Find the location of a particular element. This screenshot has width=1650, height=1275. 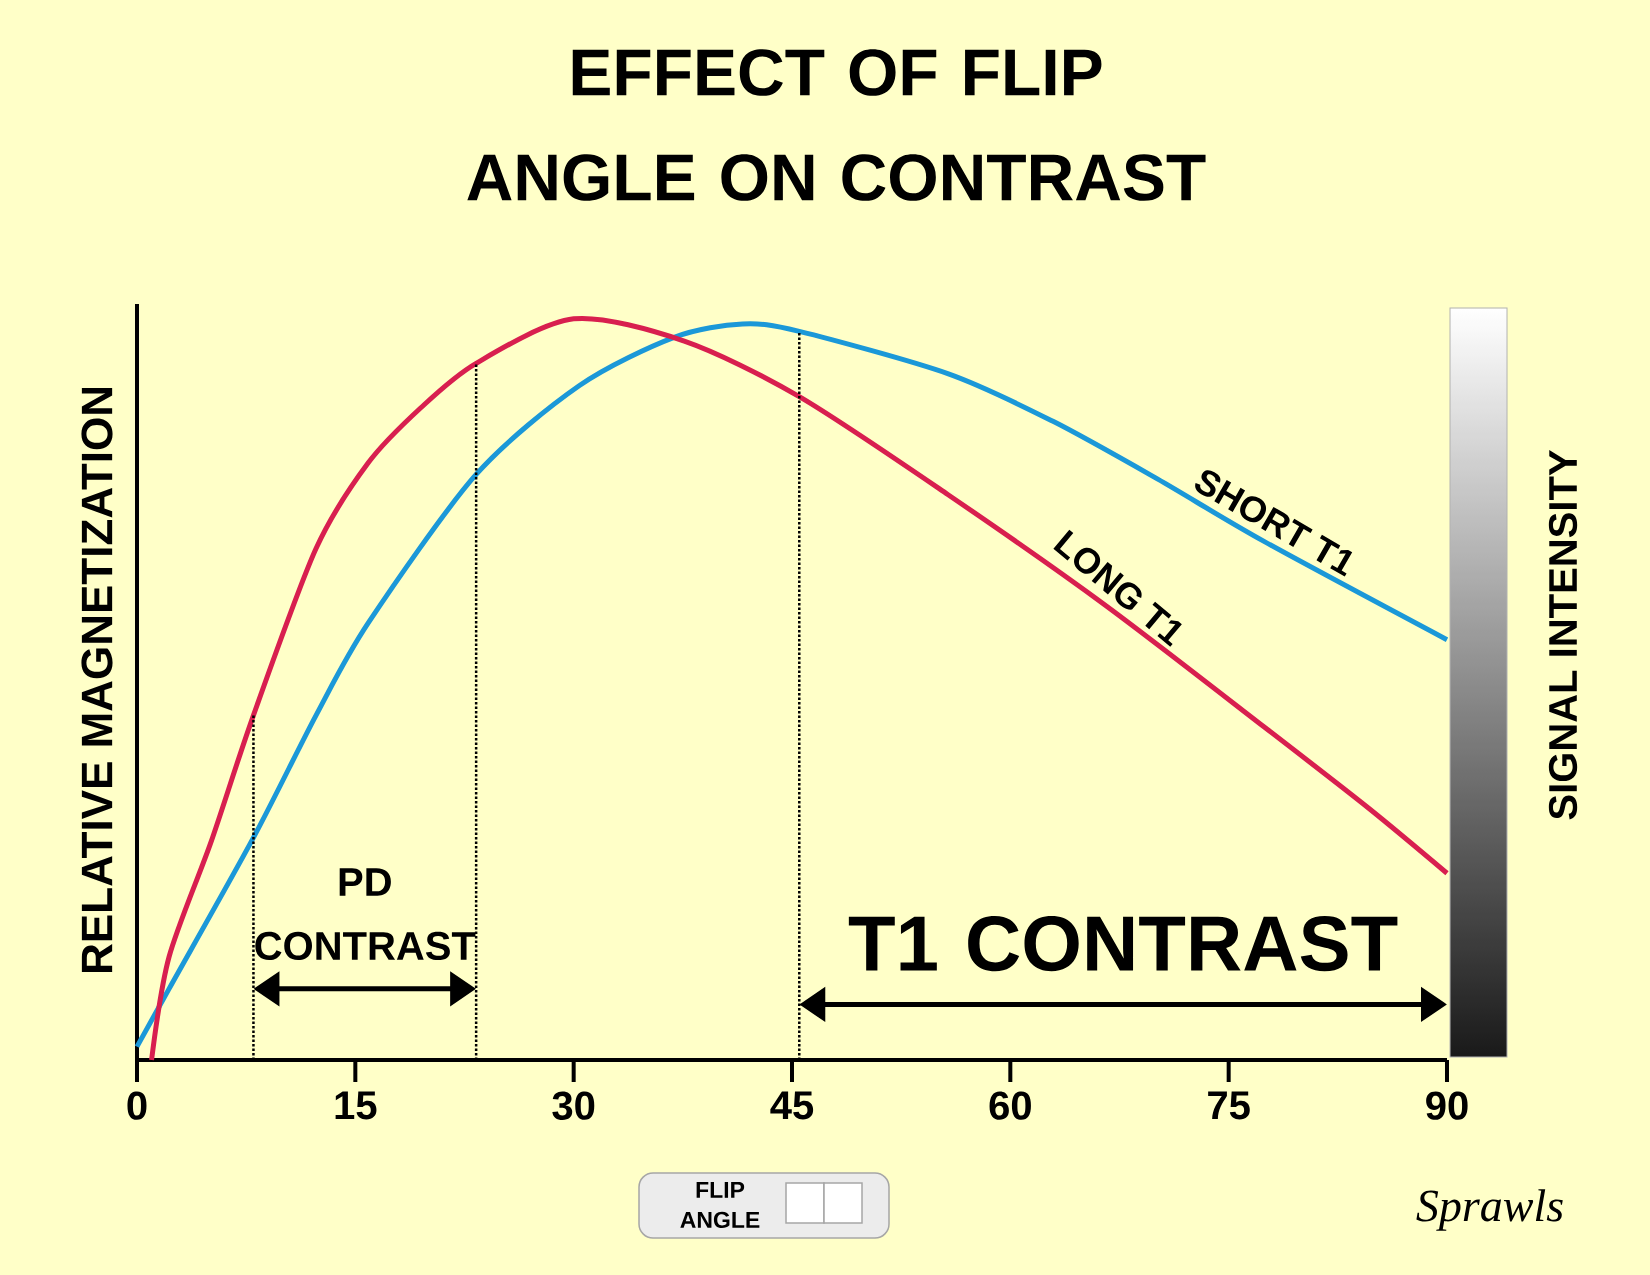

x-axis-title: FLIP ANGLE is located at coordinates (720, 1205).